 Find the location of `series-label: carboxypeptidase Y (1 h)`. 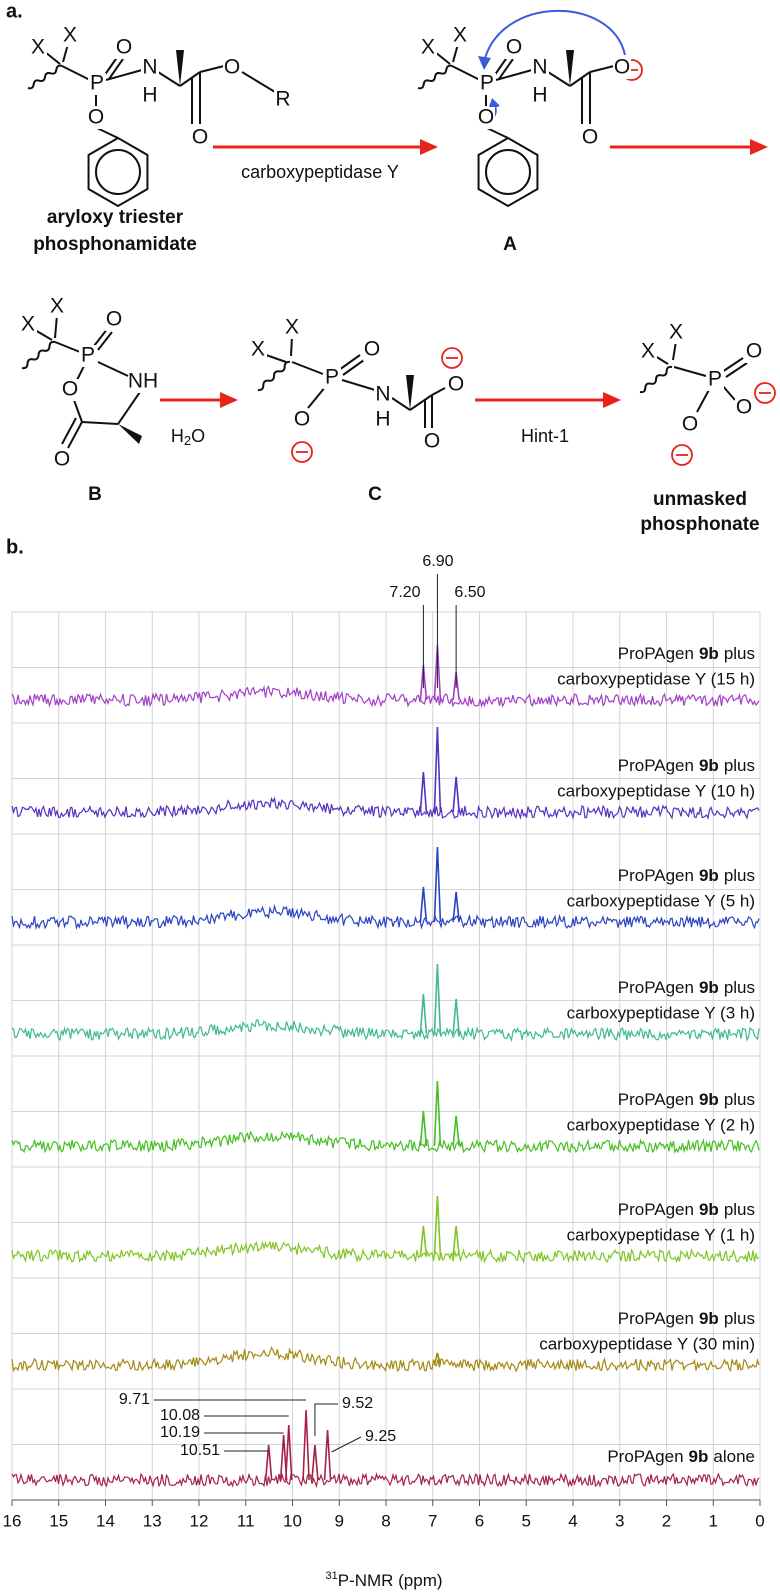

series-label: carboxypeptidase Y (1 h) is located at coordinates (661, 1234).